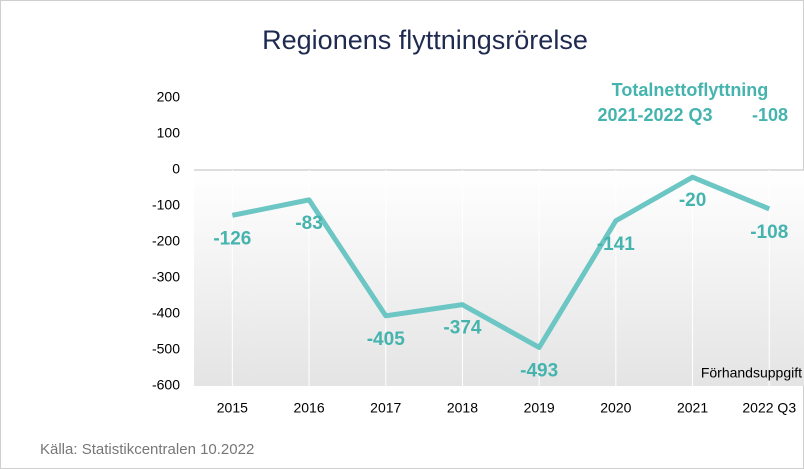 Image resolution: width=804 pixels, height=469 pixels. I want to click on x-tick-label: 2022 Q3, so click(769, 408).